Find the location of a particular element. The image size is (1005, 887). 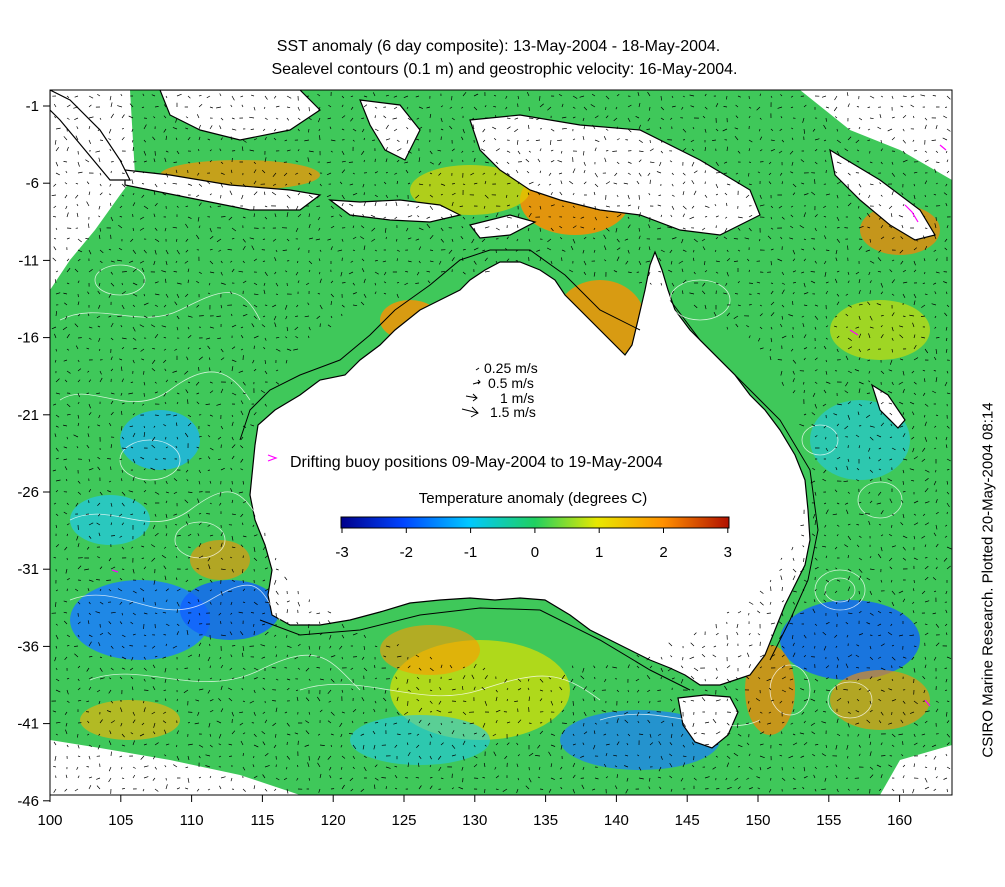

x-tick-label: 145 is located at coordinates (687, 820).